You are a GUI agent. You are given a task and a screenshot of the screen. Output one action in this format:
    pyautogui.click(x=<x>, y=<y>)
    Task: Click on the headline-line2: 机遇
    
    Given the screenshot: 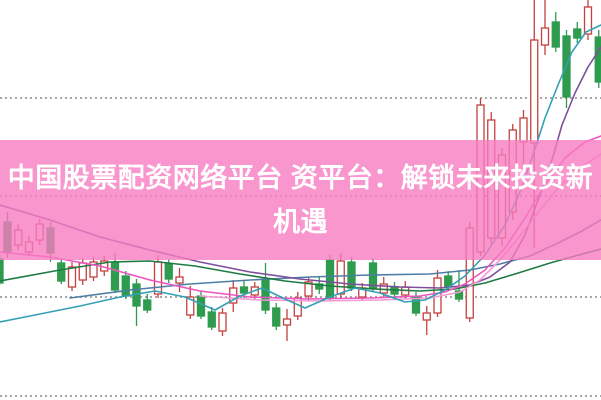 What is the action you would take?
    pyautogui.click(x=300, y=222)
    